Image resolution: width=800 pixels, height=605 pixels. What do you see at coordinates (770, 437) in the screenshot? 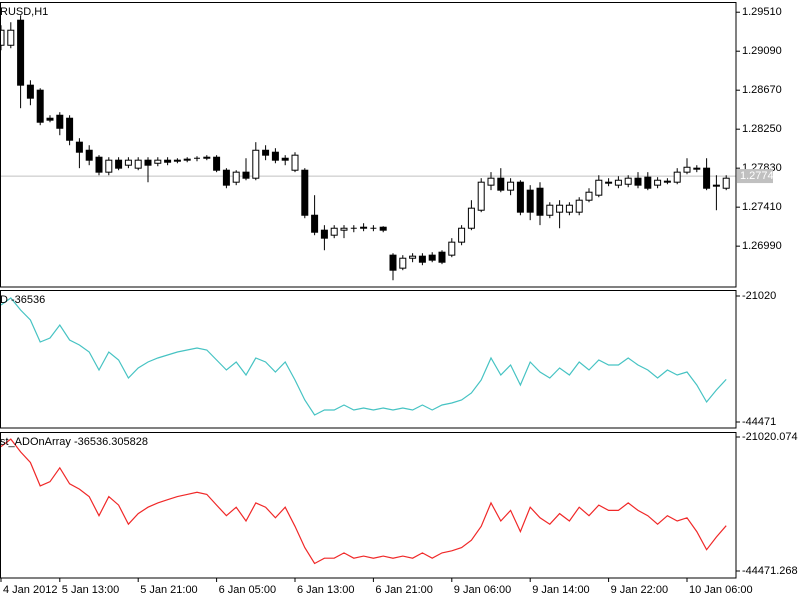
I see `y-tick-label: -21020.074` at bounding box center [770, 437].